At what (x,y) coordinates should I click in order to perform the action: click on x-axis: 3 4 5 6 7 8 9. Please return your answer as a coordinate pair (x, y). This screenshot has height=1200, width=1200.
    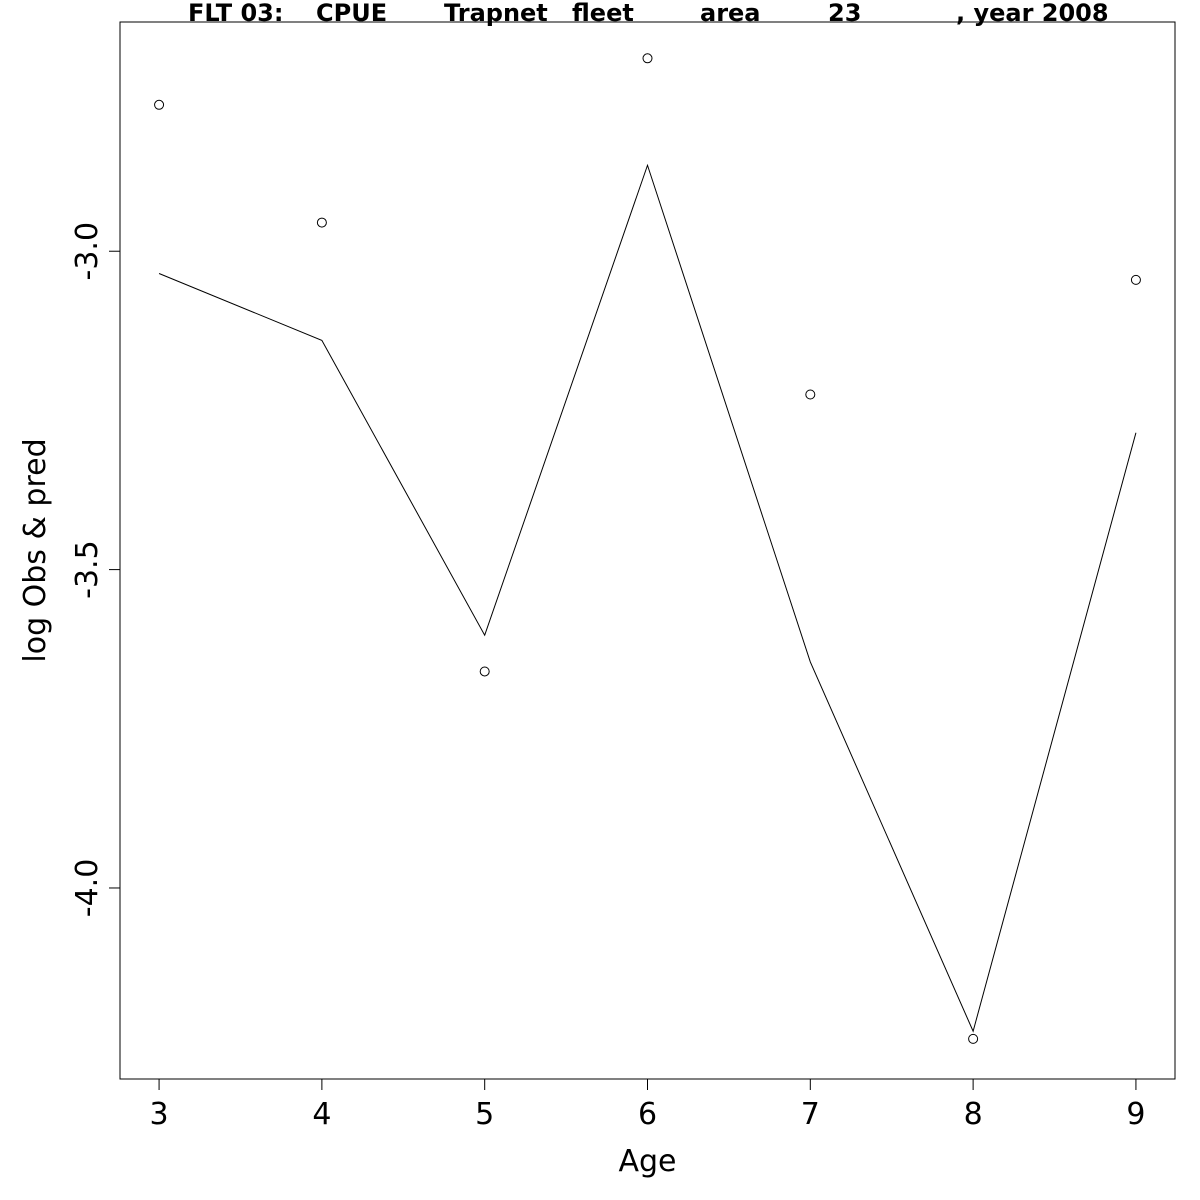
    Looking at the image, I should click on (647, 1105).